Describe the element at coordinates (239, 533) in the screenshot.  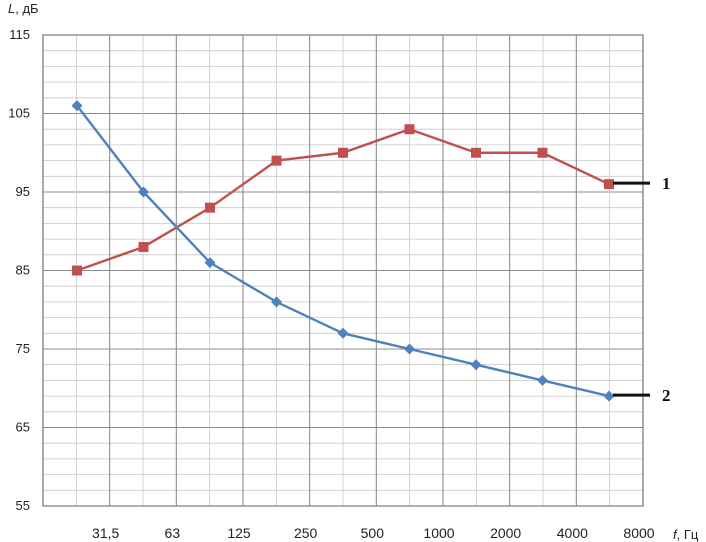
I see `x-tick-label: 125` at that location.